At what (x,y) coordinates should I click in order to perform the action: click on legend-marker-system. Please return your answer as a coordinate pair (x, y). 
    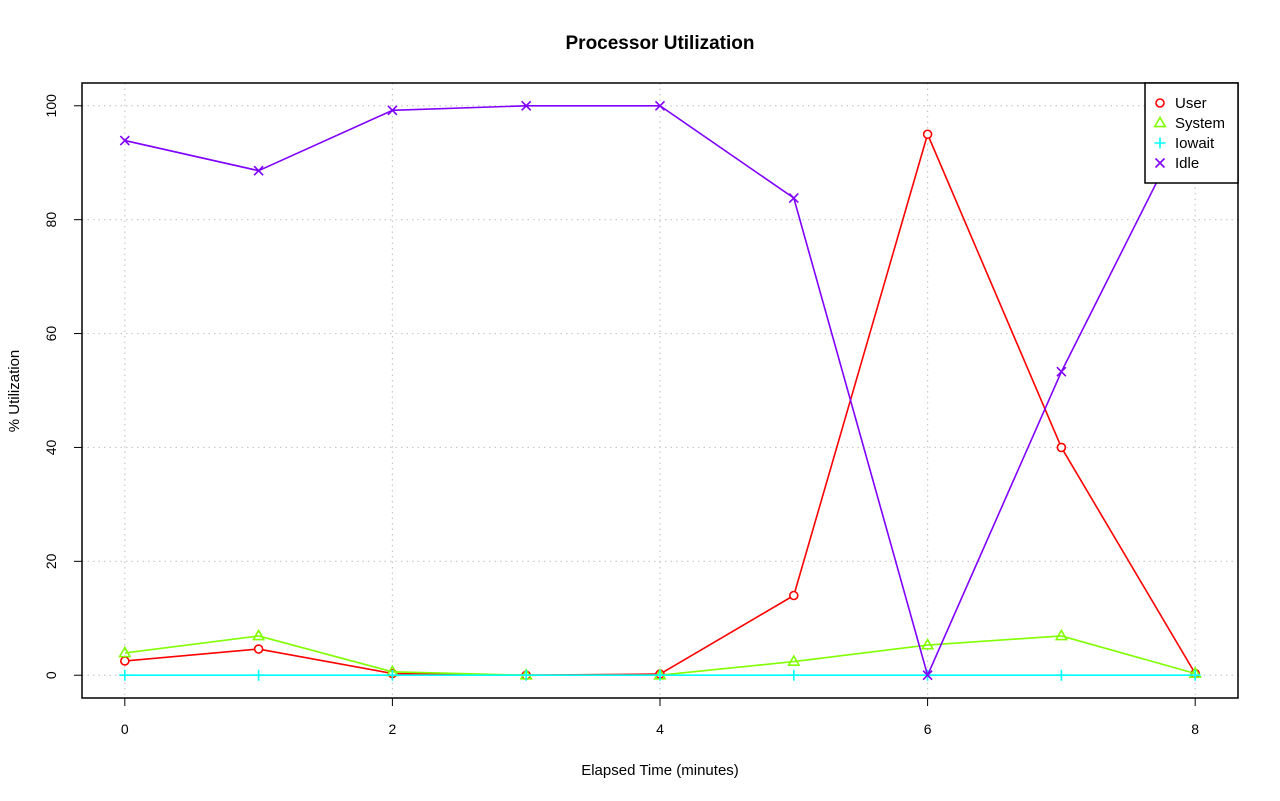
    Looking at the image, I should click on (1160, 121).